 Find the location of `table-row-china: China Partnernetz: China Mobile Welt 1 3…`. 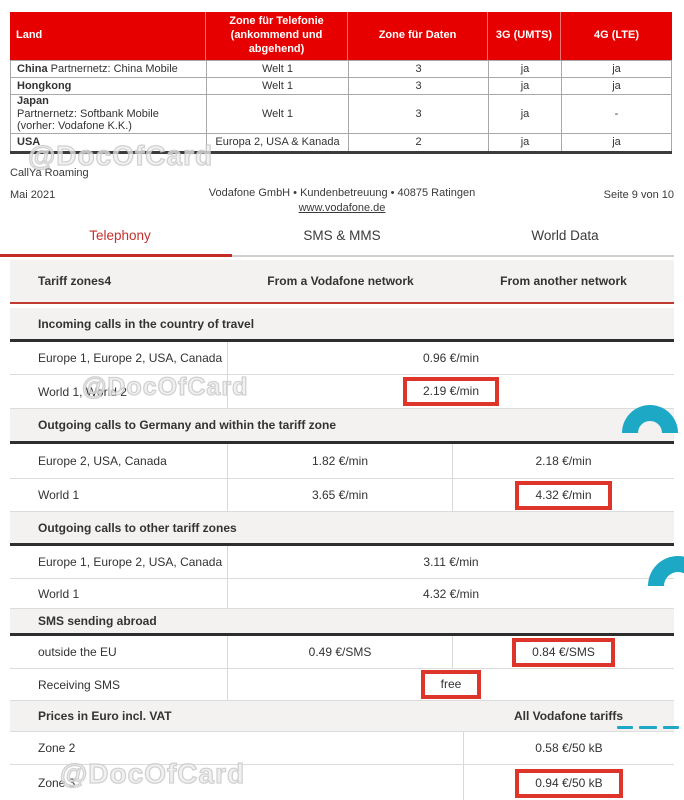

table-row-china: China Partnernetz: China Mobile Welt 1 3… is located at coordinates (341, 68).